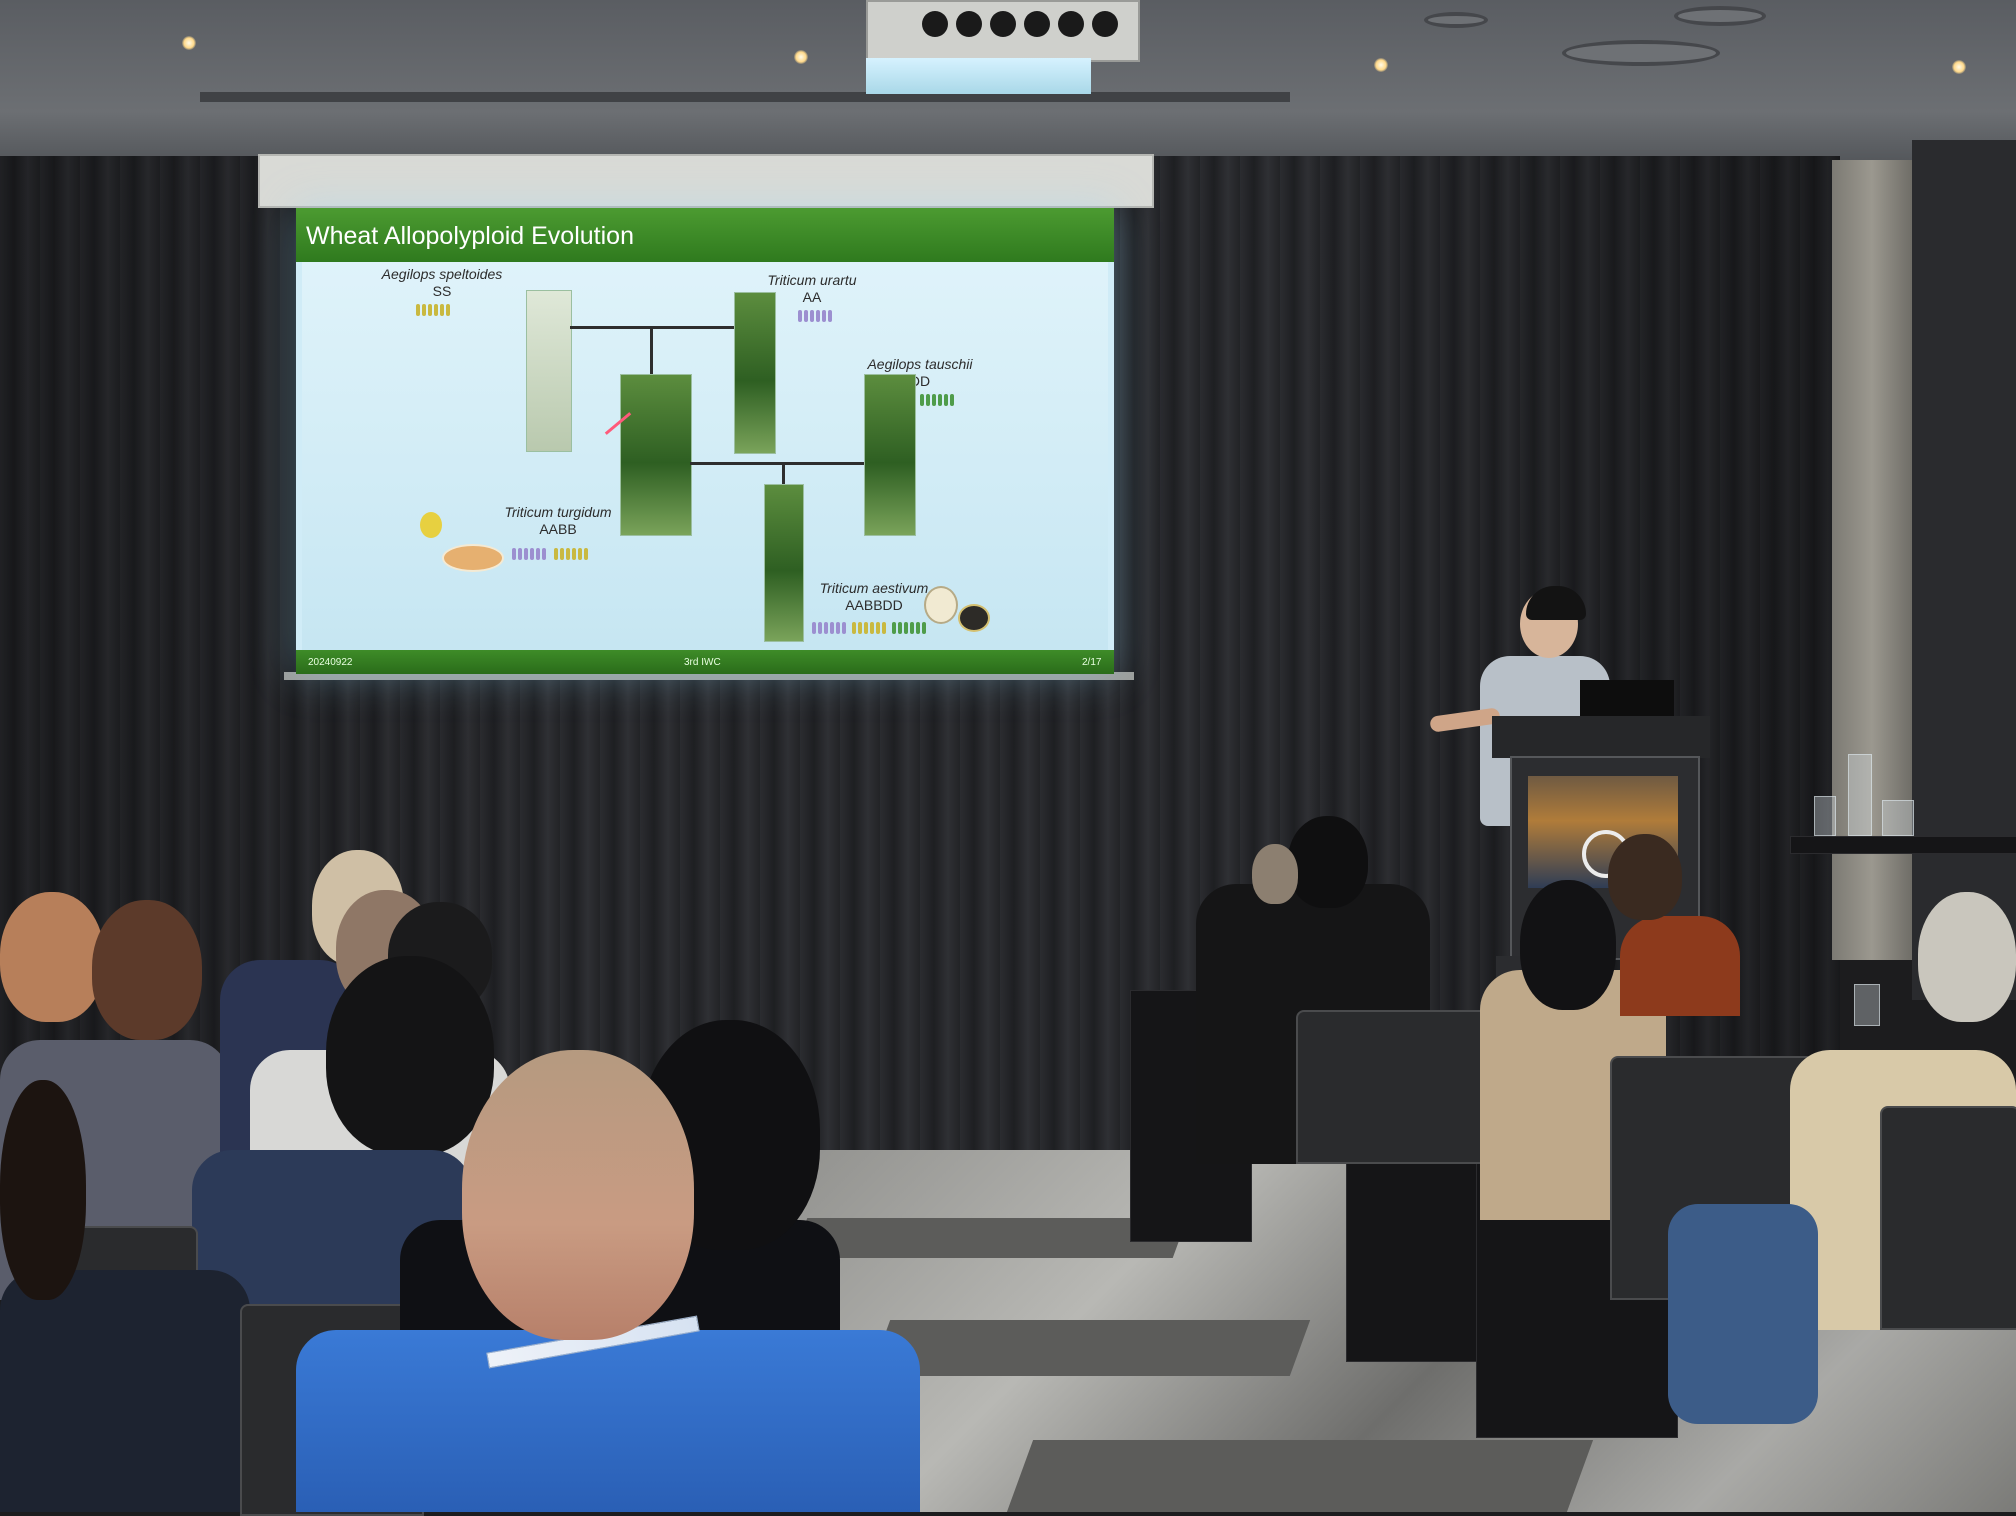  What do you see at coordinates (709, 676) in the screenshot?
I see `screen-bottom-bar` at bounding box center [709, 676].